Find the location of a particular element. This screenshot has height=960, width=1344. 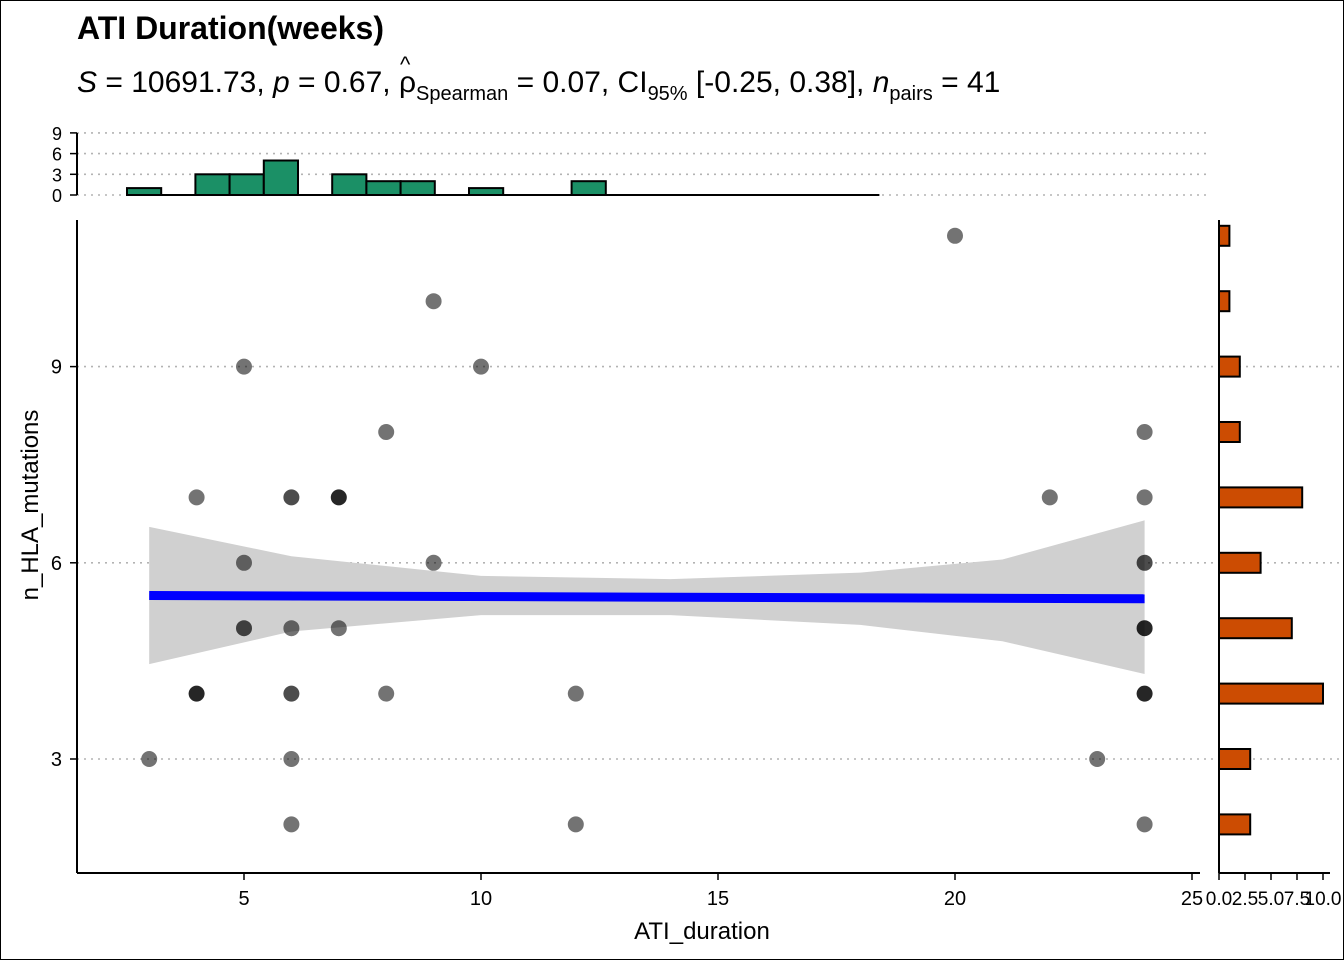

y-tick-label: 9 is located at coordinates (56, 368).